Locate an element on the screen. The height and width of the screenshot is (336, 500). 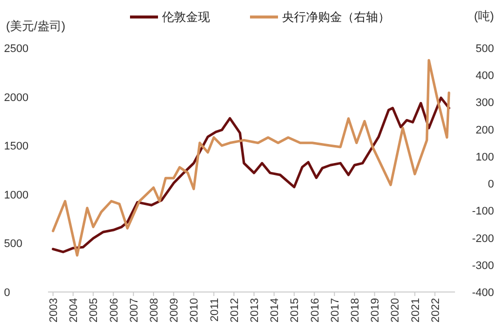
x-tick-label: 2009 is located at coordinates (174, 310).